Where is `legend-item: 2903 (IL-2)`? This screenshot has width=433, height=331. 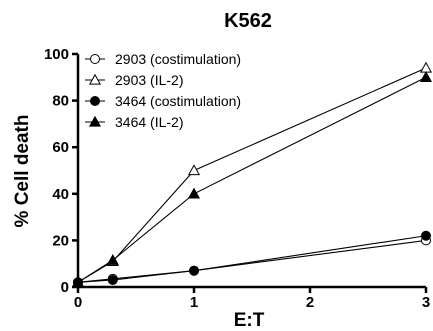 legend-item: 2903 (IL-2) is located at coordinates (134, 80).